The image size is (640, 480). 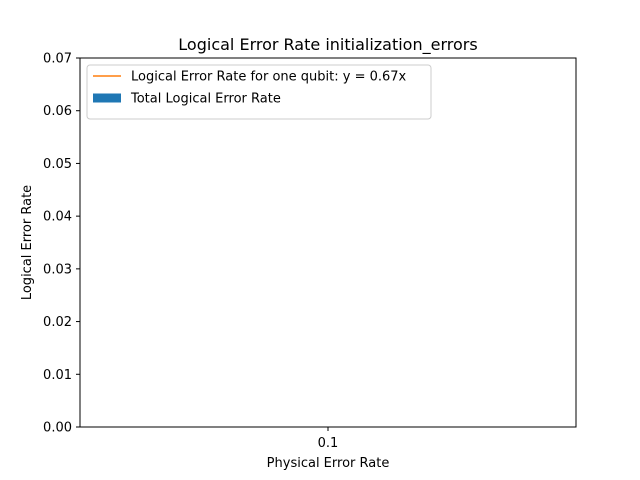 I want to click on legend-frame, so click(x=259, y=92).